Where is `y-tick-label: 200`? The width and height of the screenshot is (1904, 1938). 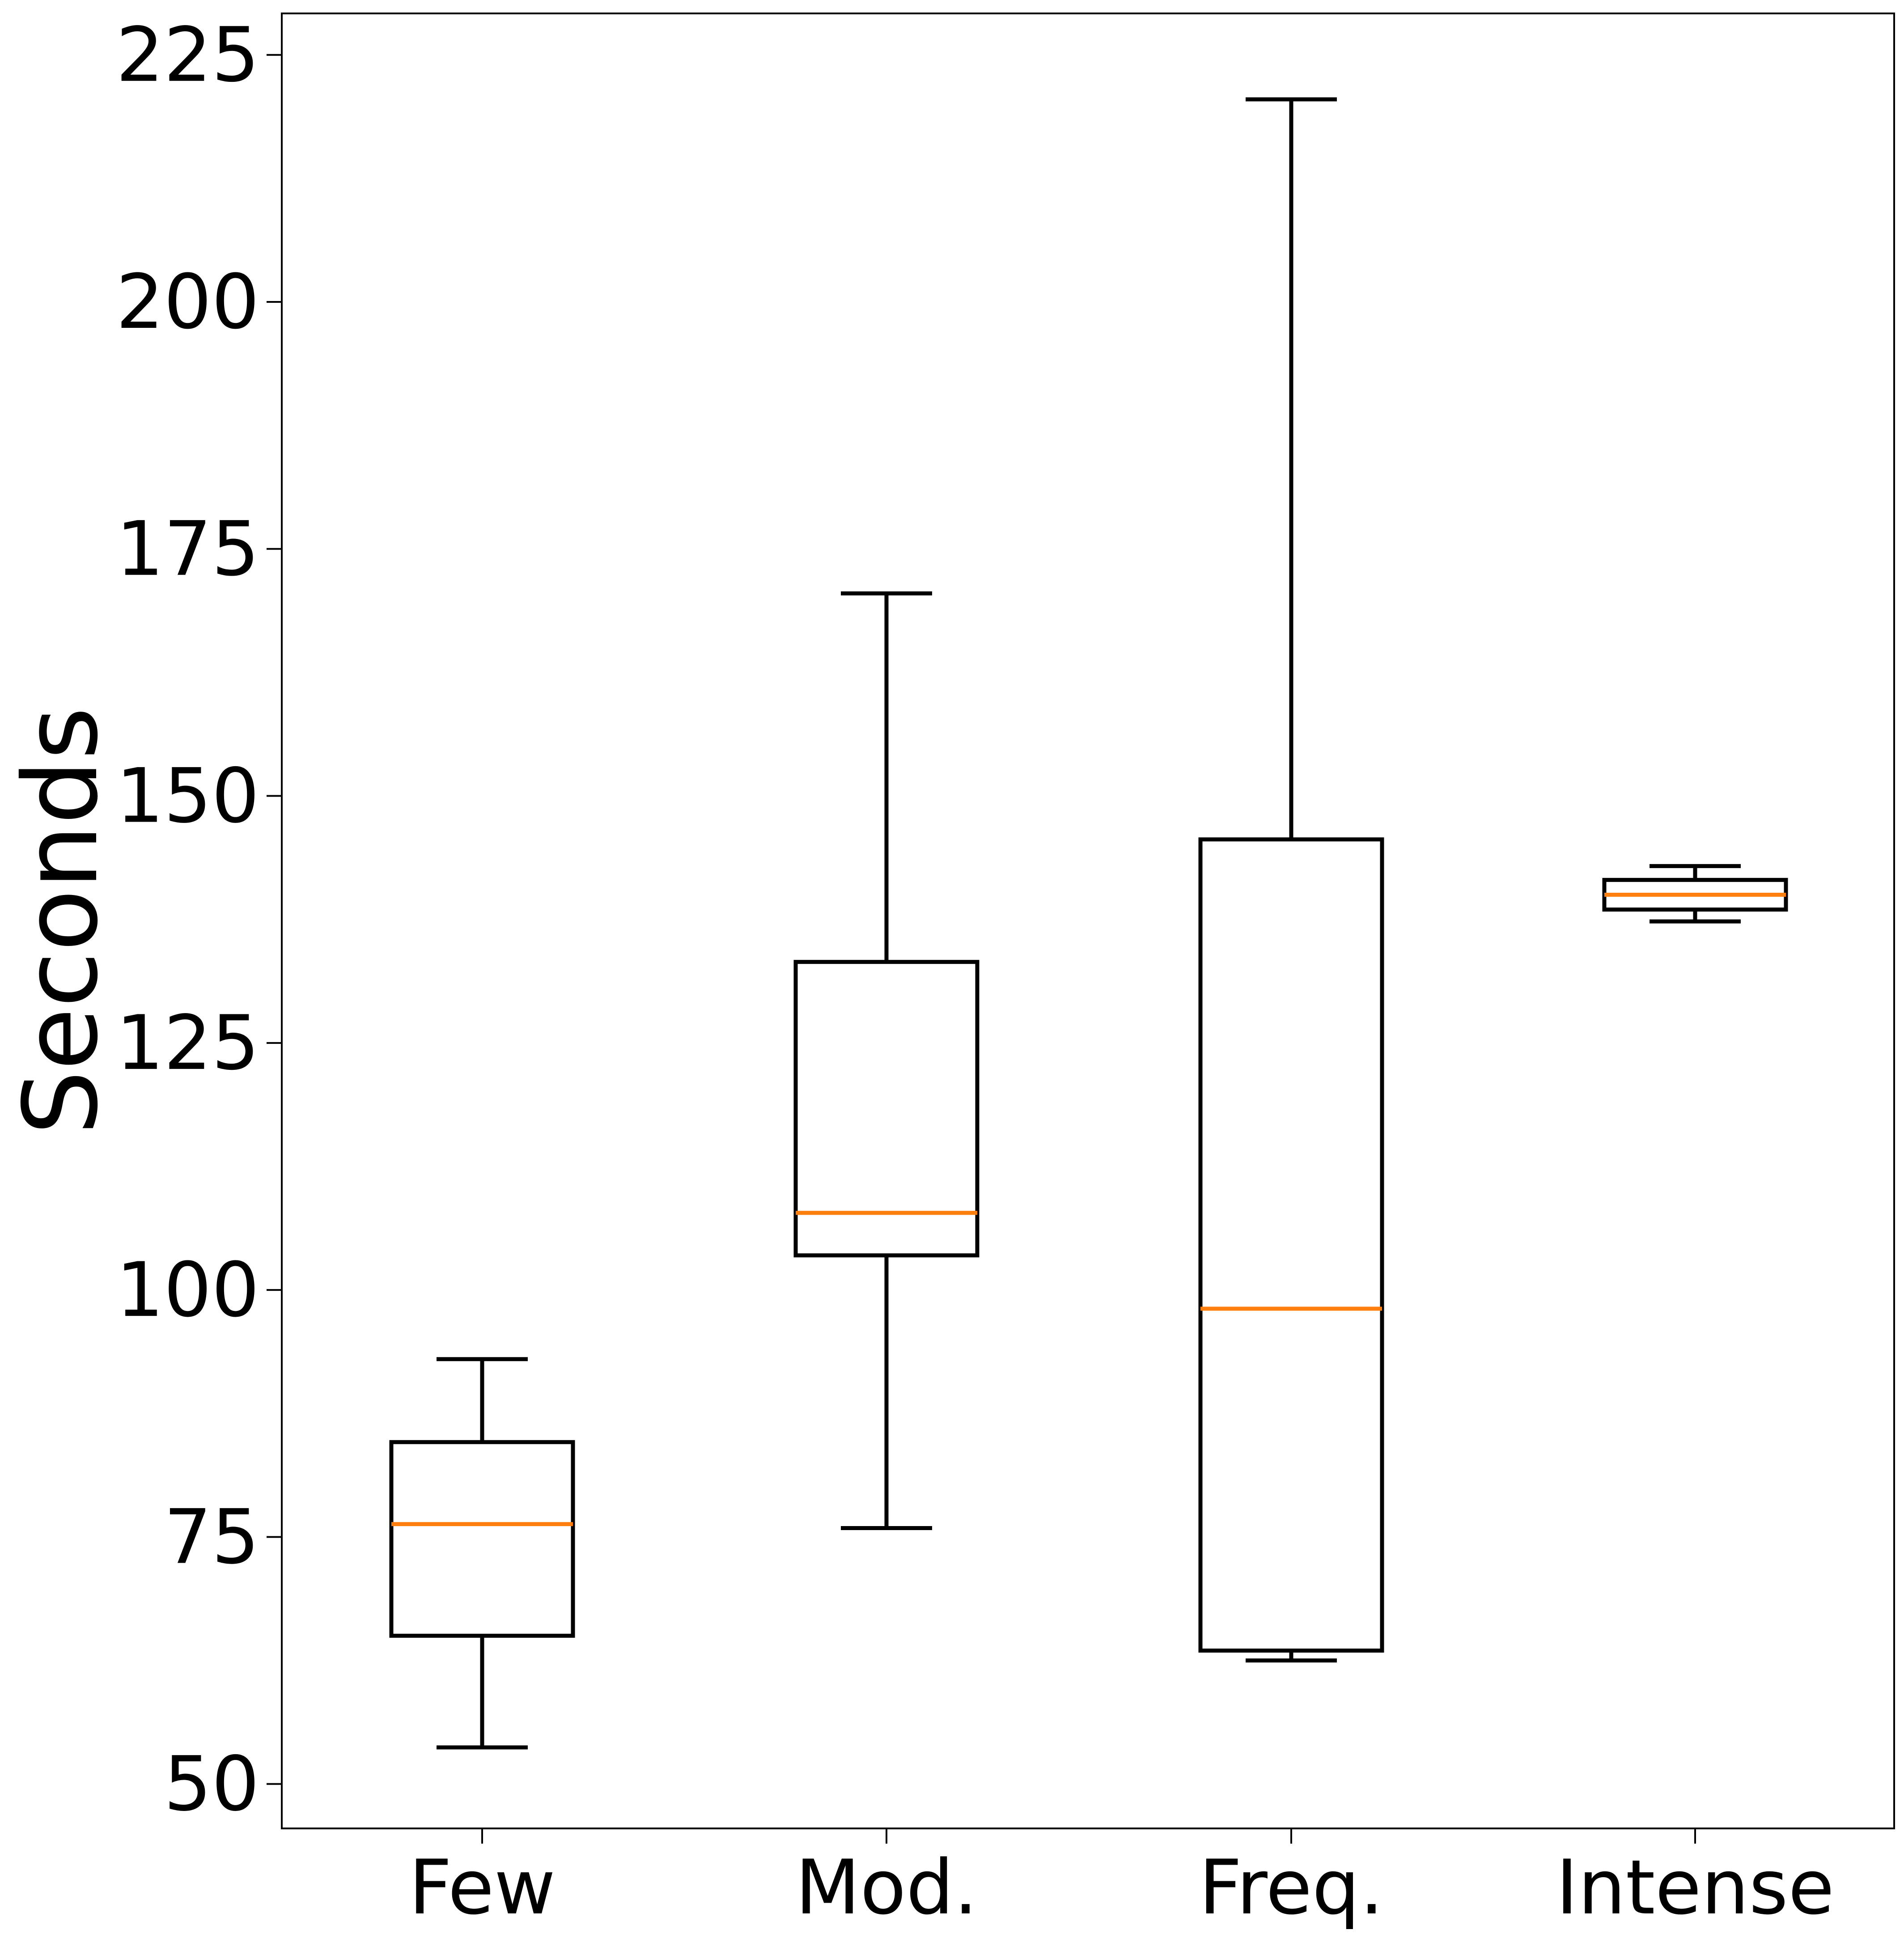
y-tick-label: 200 is located at coordinates (187, 302).